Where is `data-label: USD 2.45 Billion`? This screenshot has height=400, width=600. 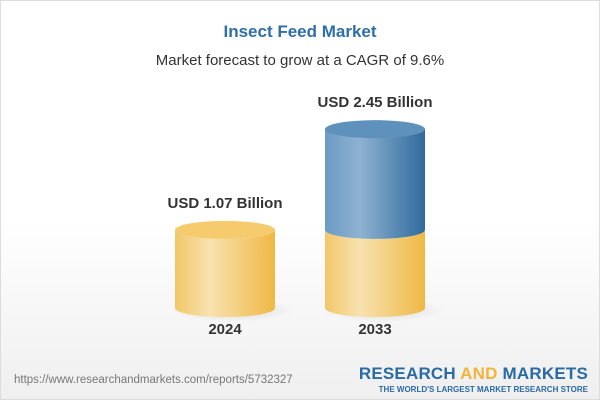
data-label: USD 2.45 Billion is located at coordinates (374, 102).